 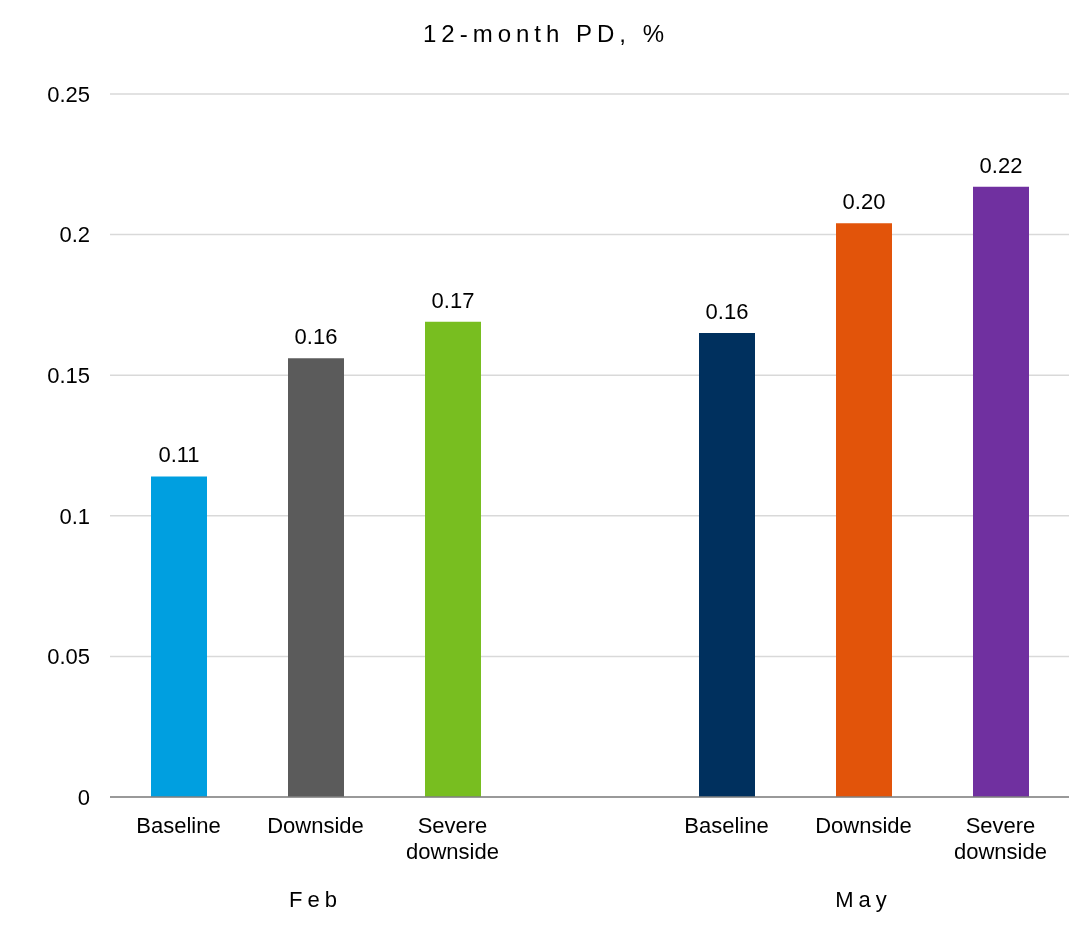 I want to click on data-label: 0.20, so click(x=864, y=202).